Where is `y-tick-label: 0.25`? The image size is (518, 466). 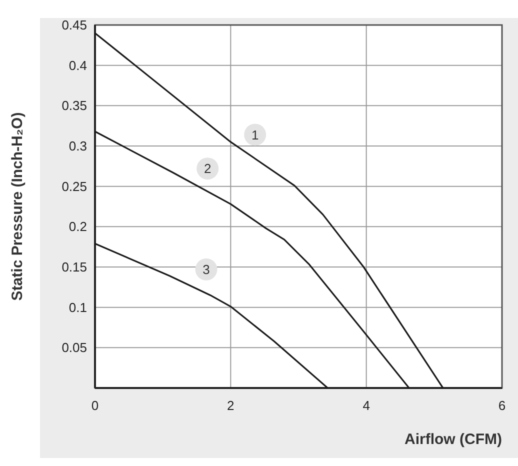
y-tick-label: 0.25 is located at coordinates (74, 186).